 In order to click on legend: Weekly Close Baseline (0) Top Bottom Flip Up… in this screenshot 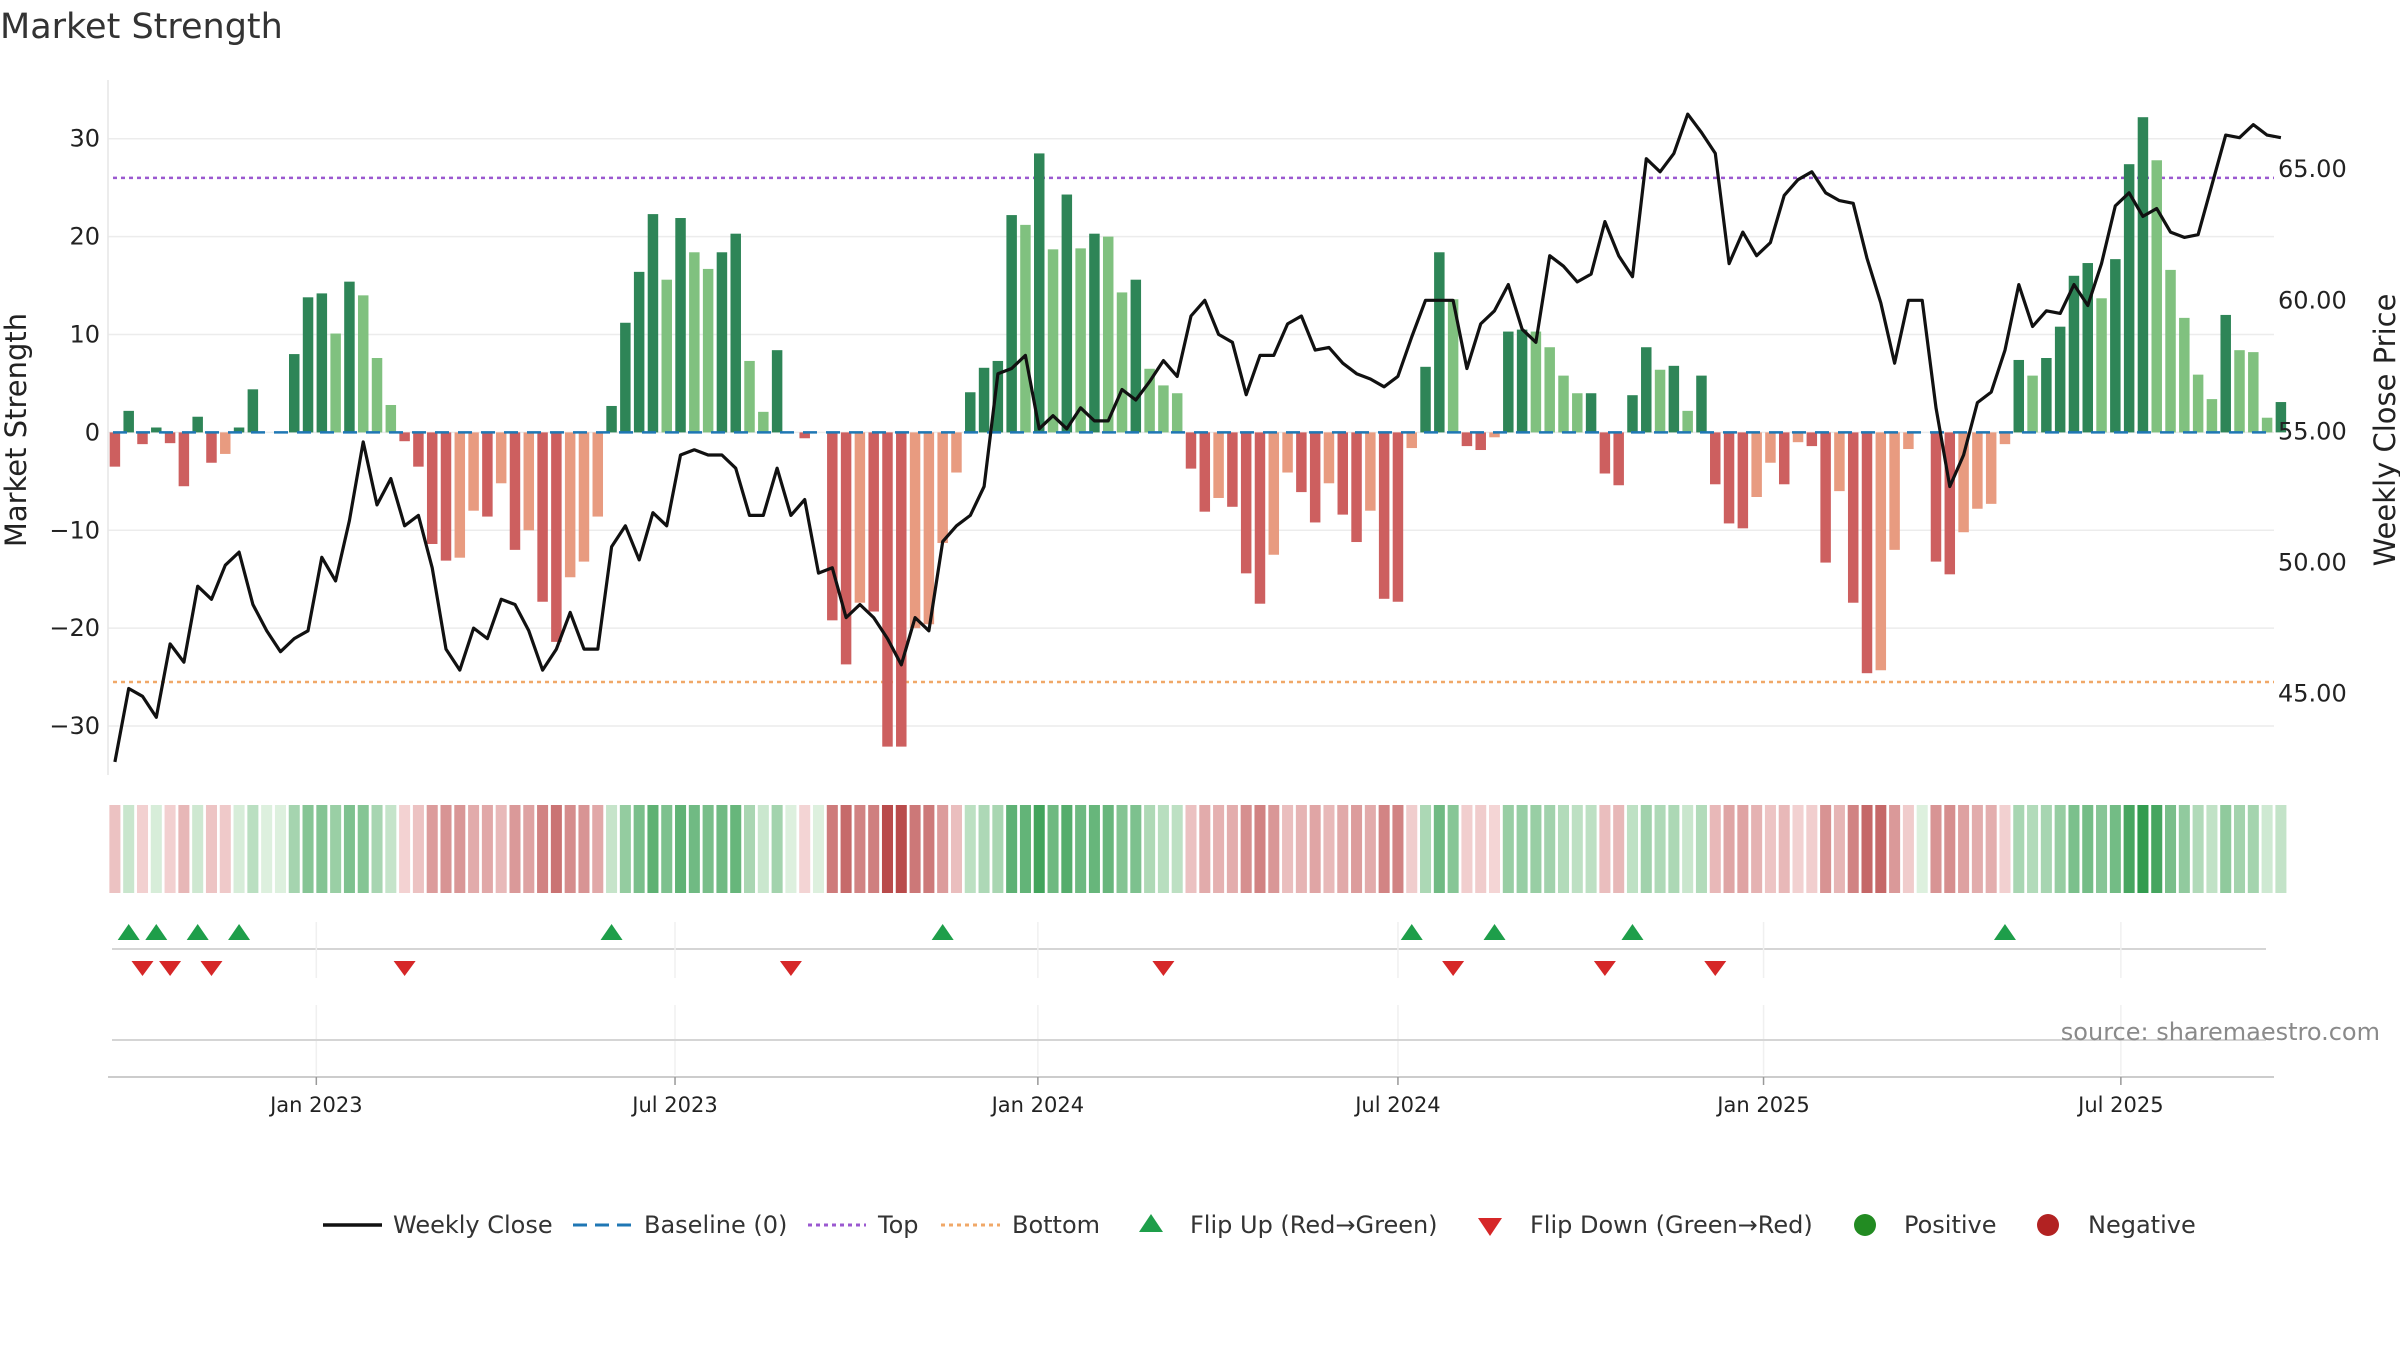, I will do `click(1259, 1225)`.